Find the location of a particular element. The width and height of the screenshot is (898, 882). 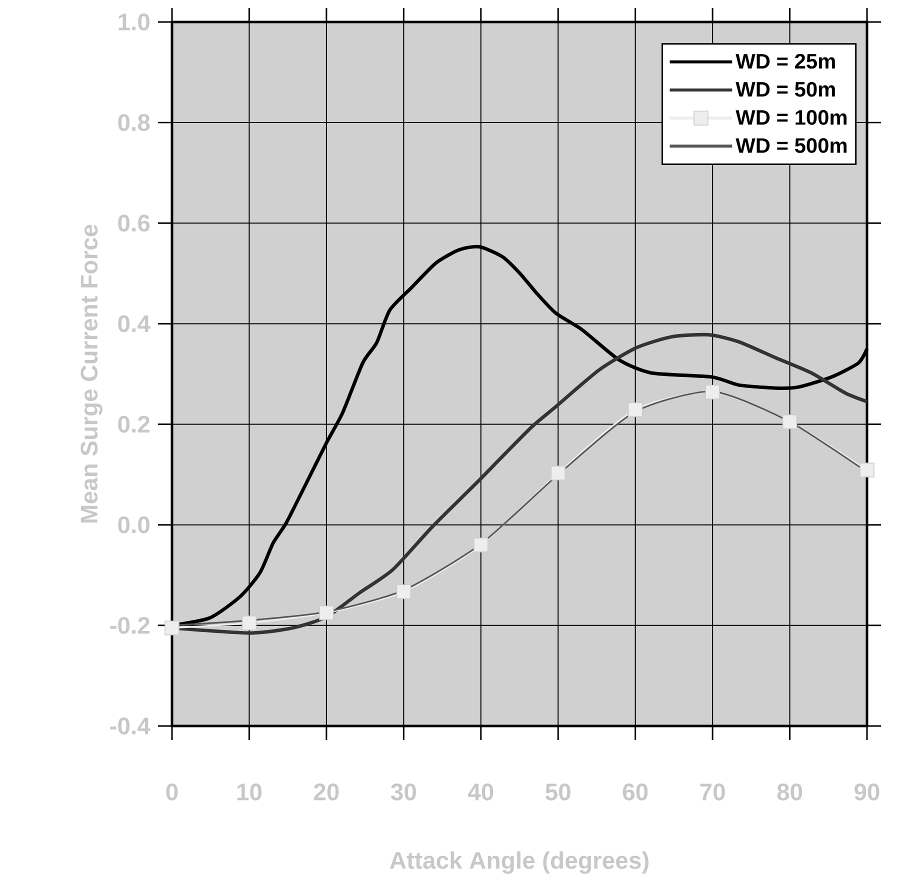

legend-label: WD = 25m is located at coordinates (785, 61).